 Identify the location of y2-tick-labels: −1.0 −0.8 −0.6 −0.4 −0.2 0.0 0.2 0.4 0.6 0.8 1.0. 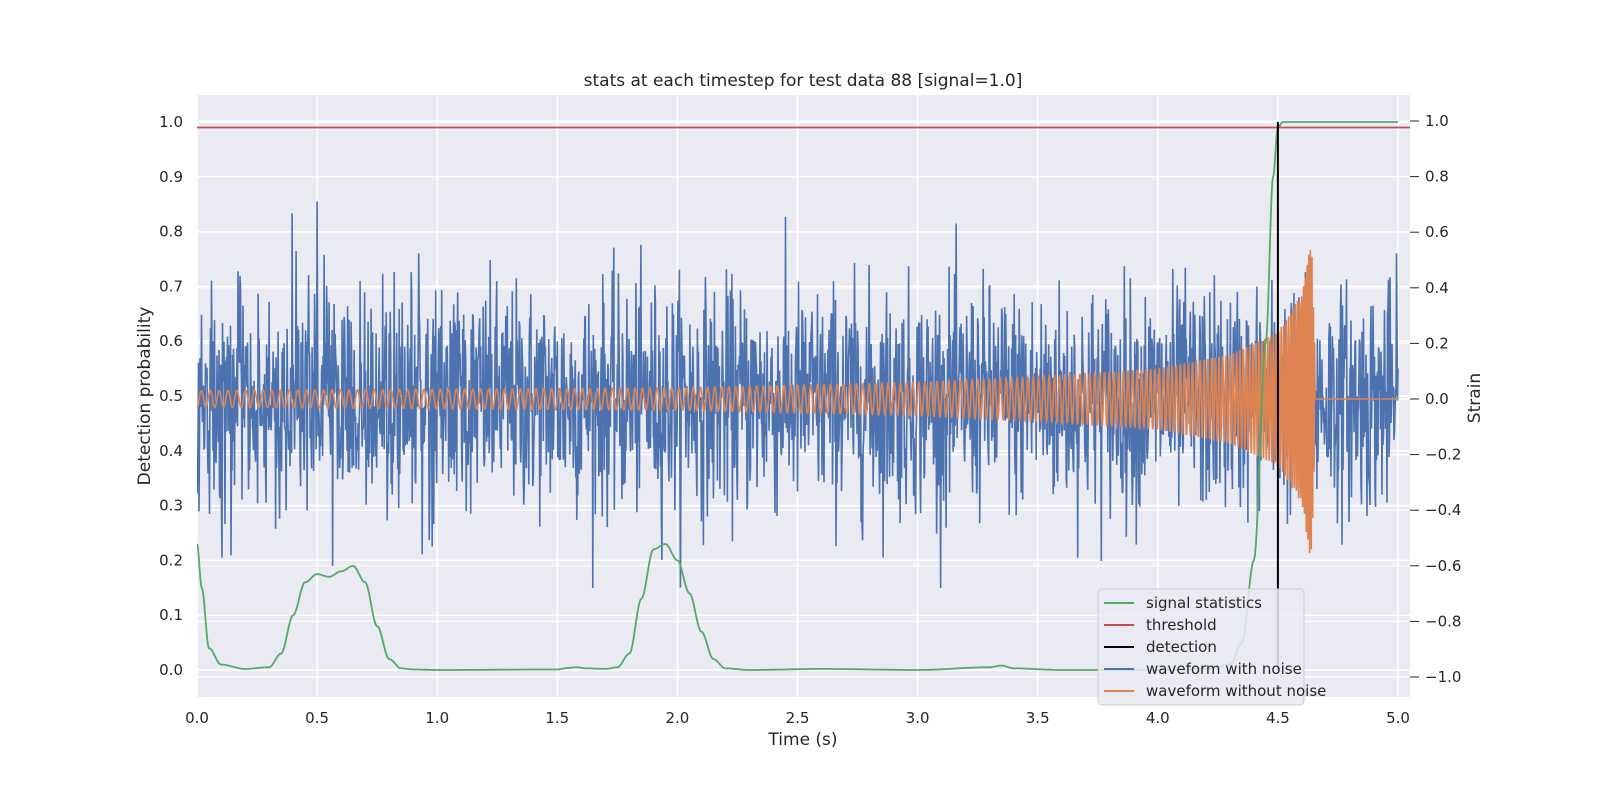
(1435, 399).